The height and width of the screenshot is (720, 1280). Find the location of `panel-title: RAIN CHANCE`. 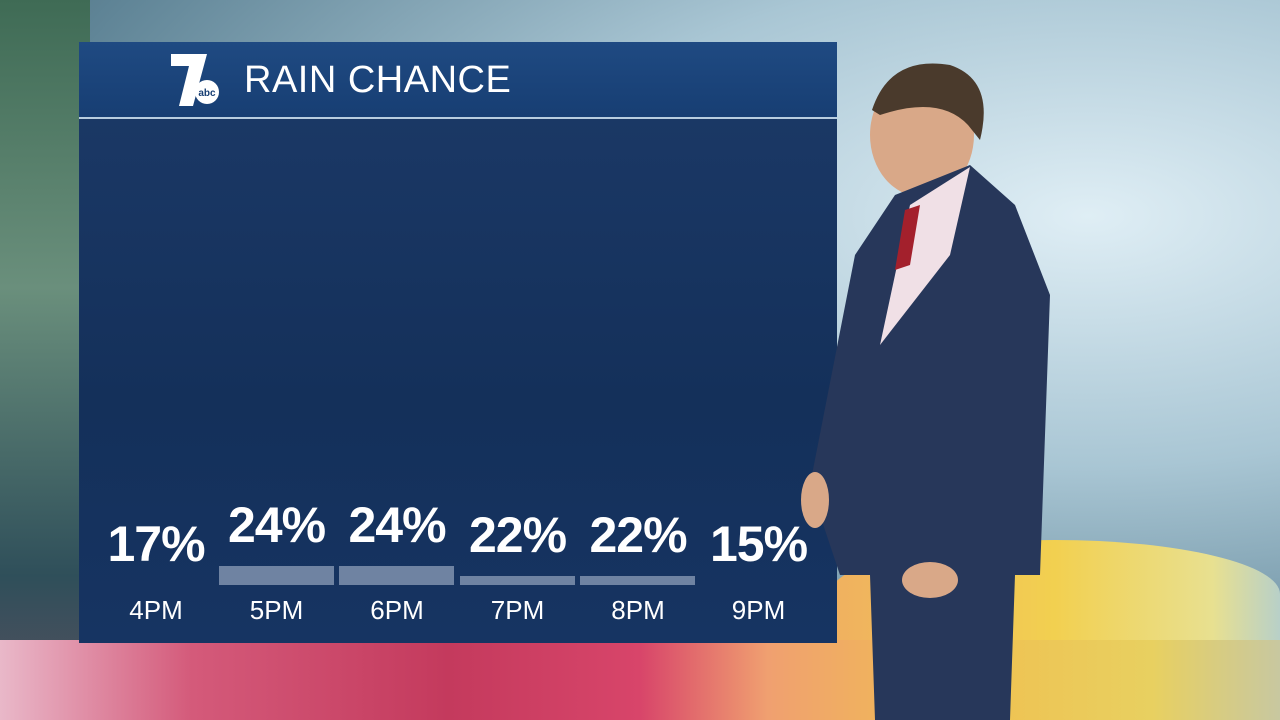

panel-title: RAIN CHANCE is located at coordinates (378, 80).